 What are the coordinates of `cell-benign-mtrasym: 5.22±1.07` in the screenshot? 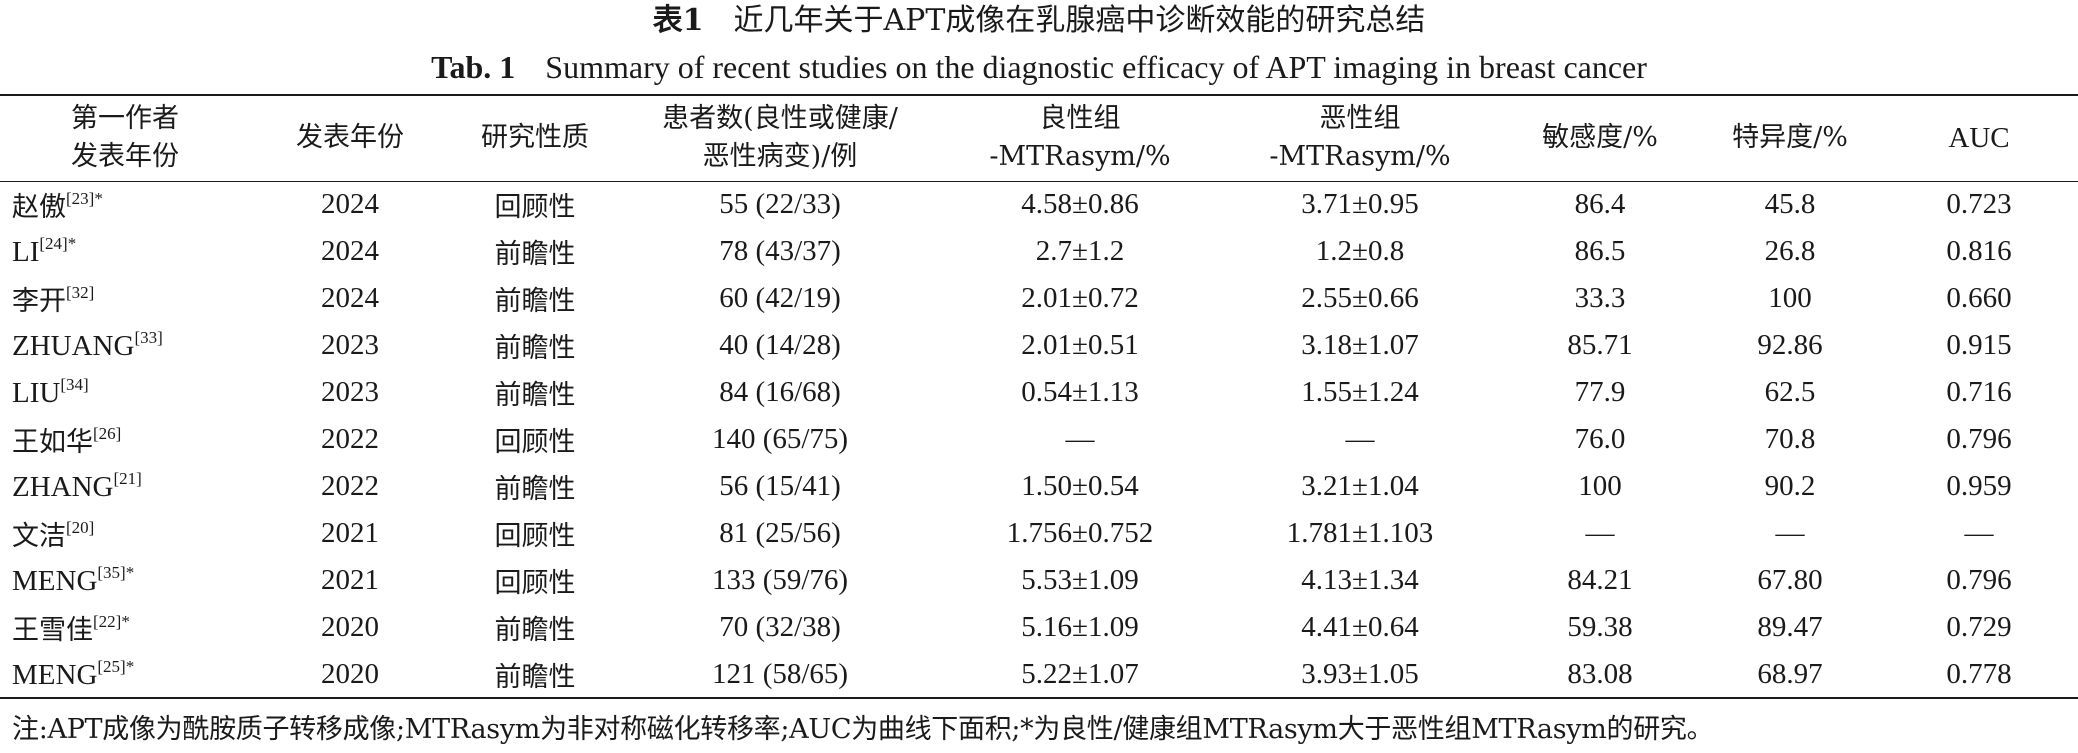 It's located at (1080, 675).